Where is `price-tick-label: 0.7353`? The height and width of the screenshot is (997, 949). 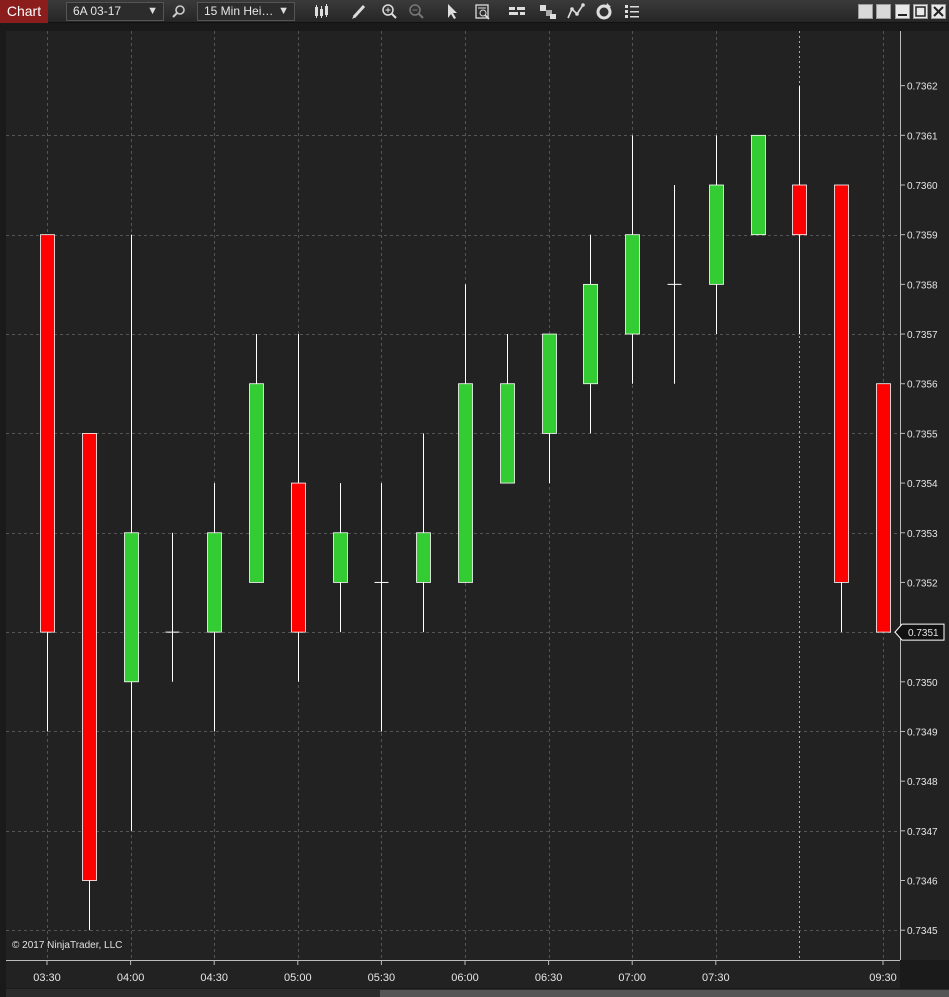 price-tick-label: 0.7353 is located at coordinates (922, 534).